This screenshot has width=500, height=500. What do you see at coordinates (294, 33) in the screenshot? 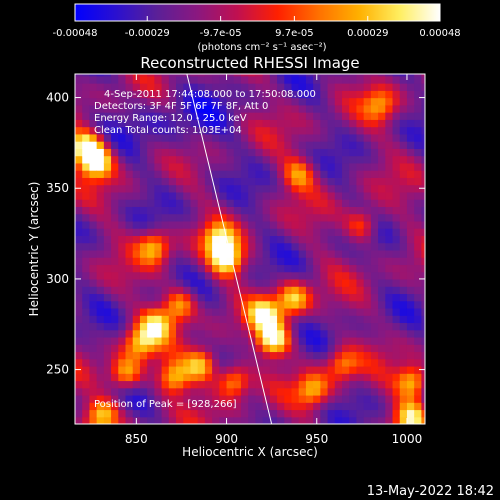
I see `colorbar-tick-label: 9.7e-05` at bounding box center [294, 33].